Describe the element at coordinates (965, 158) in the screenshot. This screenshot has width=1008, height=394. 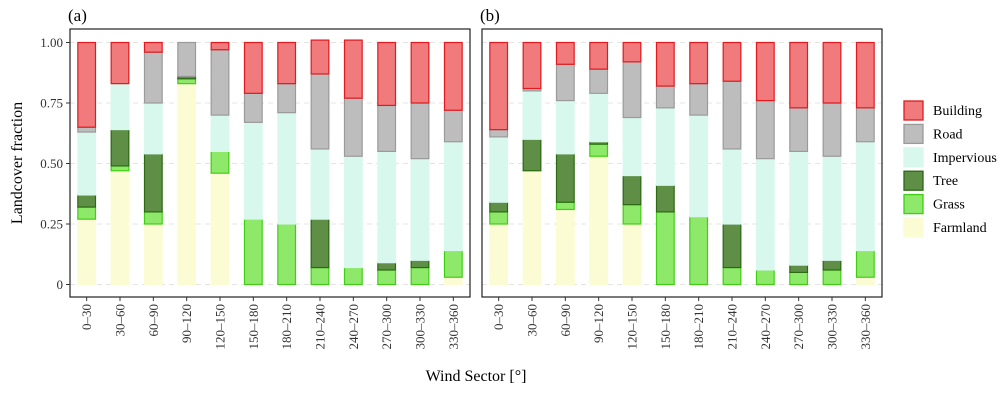
I see `legend-label-impervious: Impervious` at that location.